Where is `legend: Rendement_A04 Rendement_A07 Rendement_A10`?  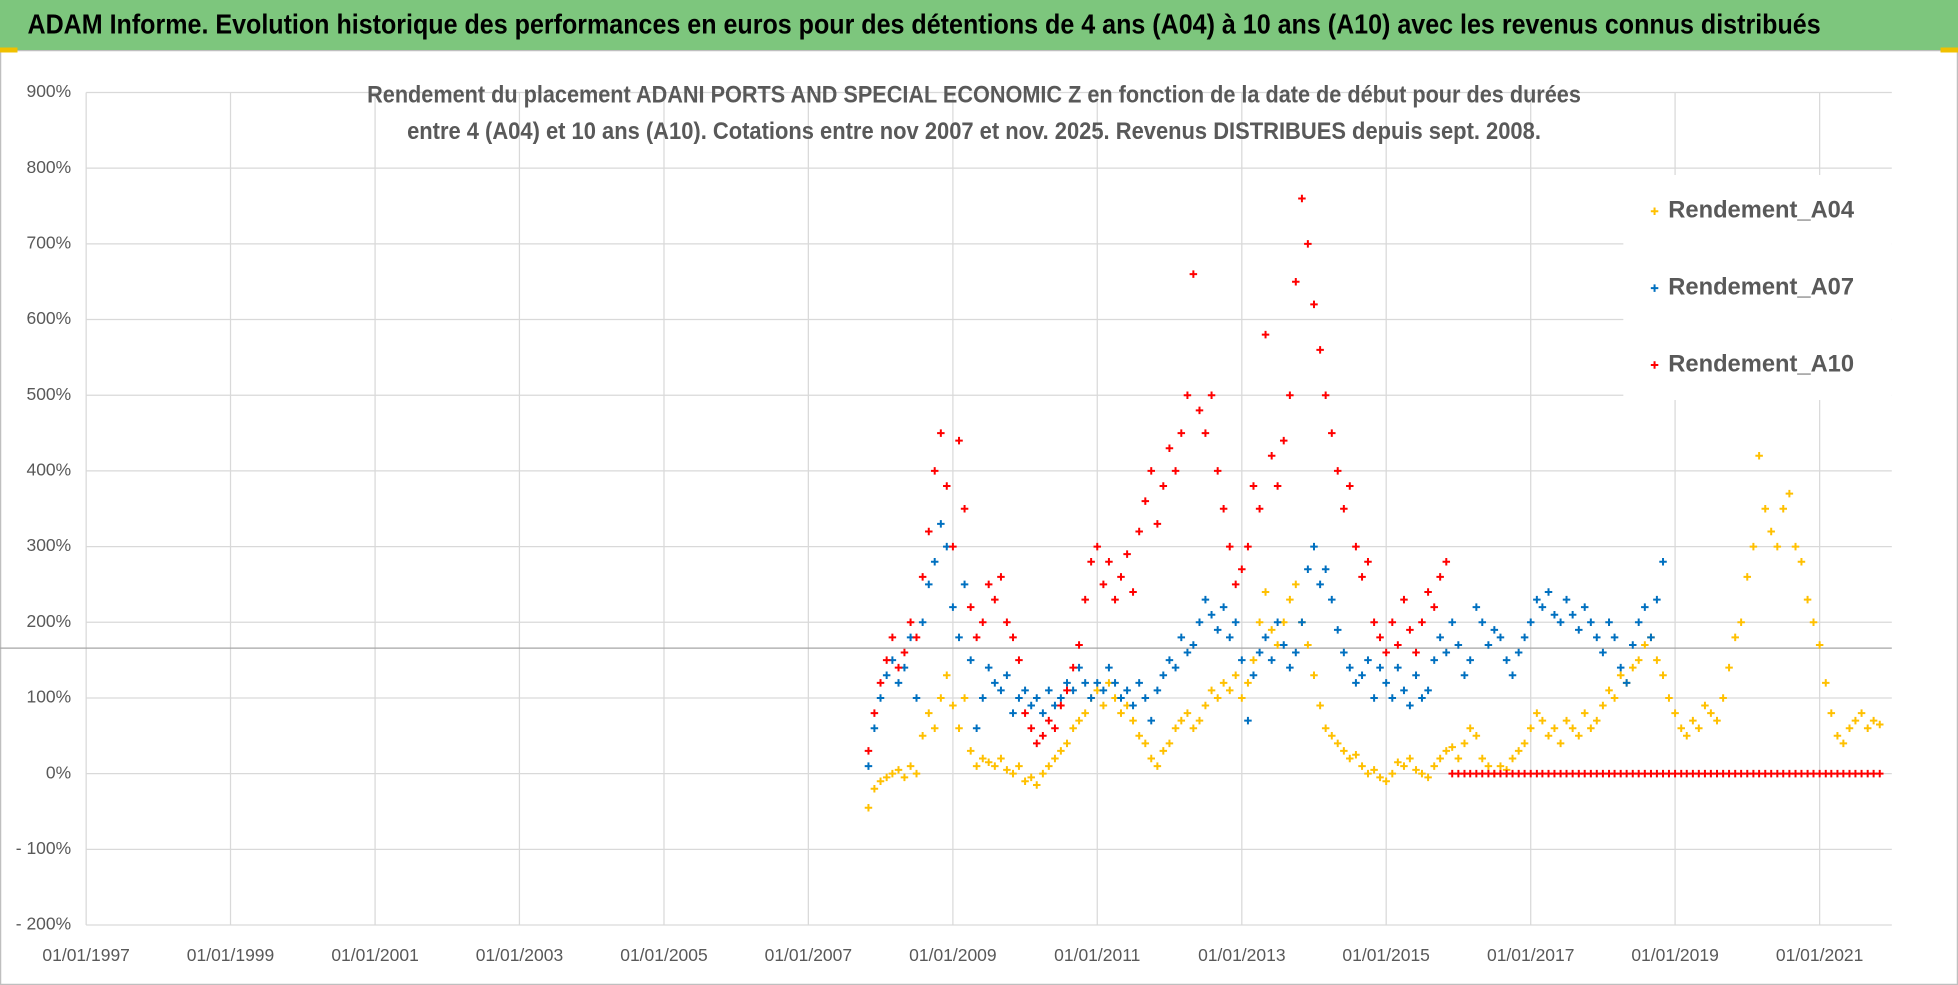 legend: Rendement_A04 Rendement_A07 Rendement_A10 is located at coordinates (1752, 287).